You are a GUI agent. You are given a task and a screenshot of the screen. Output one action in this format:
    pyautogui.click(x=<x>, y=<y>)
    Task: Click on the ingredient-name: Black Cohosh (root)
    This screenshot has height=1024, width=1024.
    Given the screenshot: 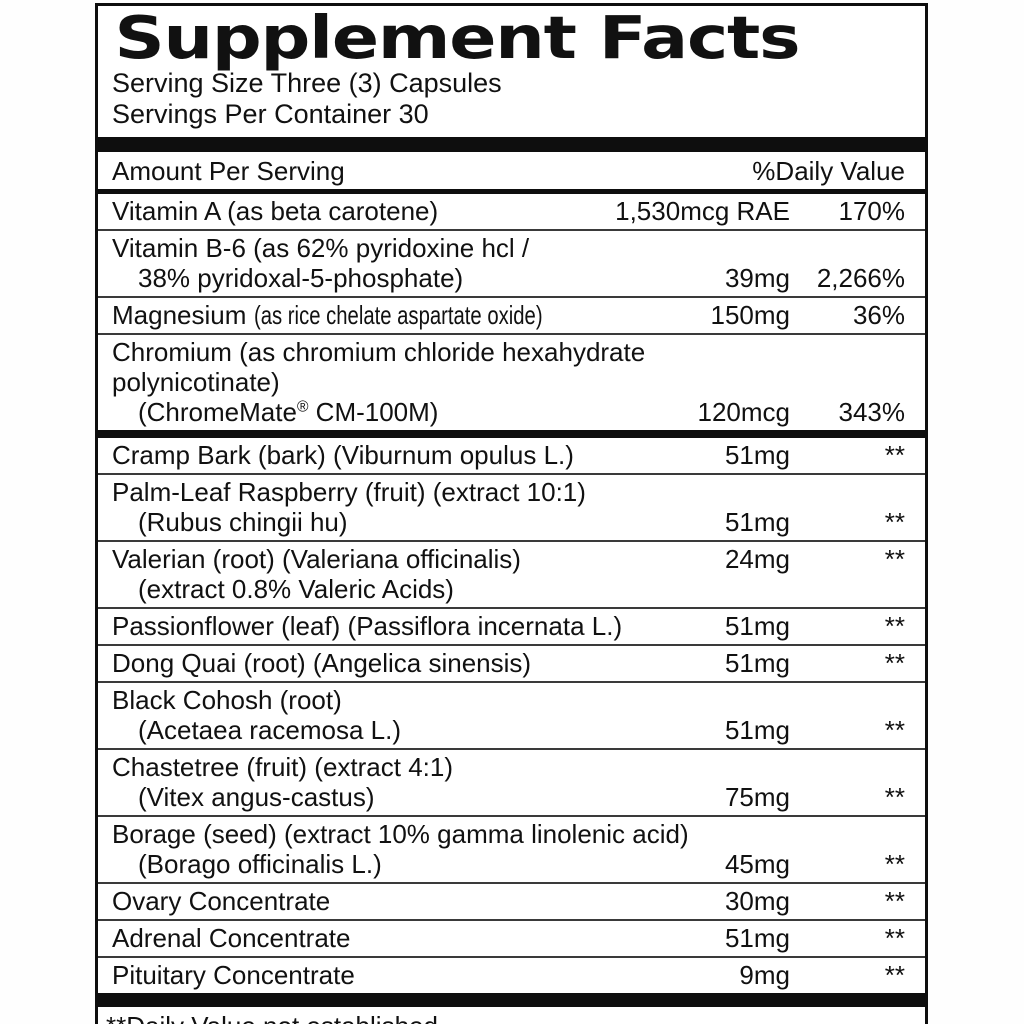 What is the action you would take?
    pyautogui.click(x=227, y=700)
    